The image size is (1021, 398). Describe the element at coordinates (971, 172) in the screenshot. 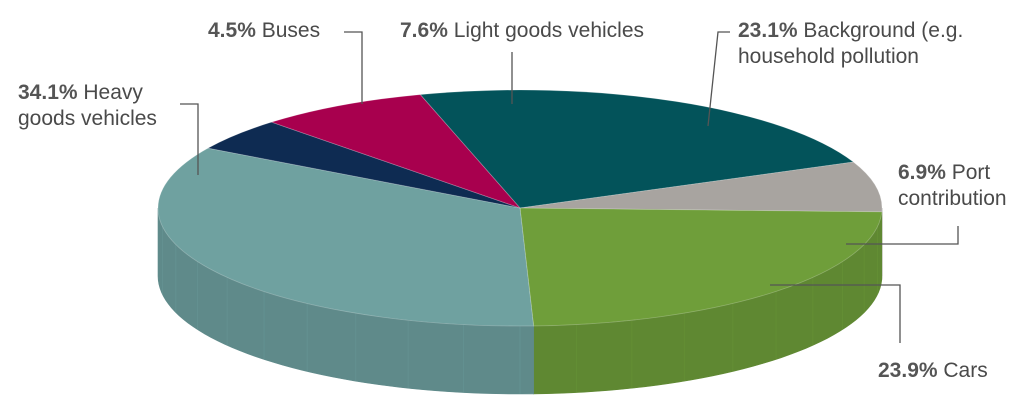

I see `label-port-text: Port` at that location.